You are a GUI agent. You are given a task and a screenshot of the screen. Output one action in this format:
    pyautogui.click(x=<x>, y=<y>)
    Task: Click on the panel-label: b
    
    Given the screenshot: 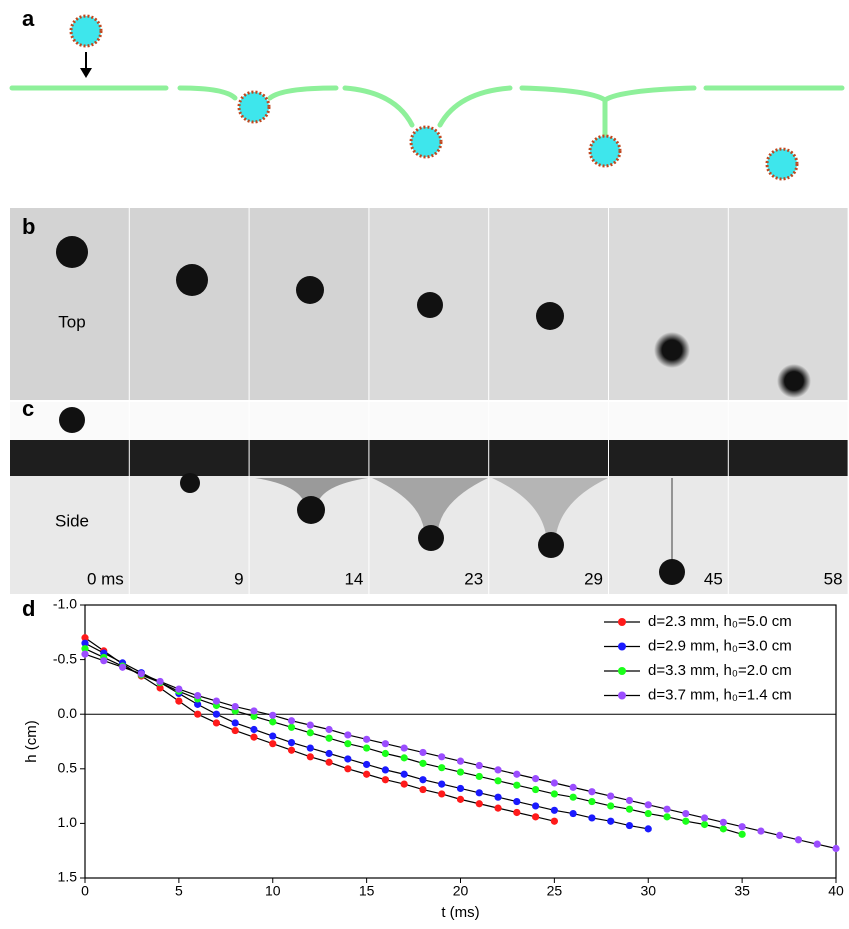 What is the action you would take?
    pyautogui.click(x=28, y=226)
    